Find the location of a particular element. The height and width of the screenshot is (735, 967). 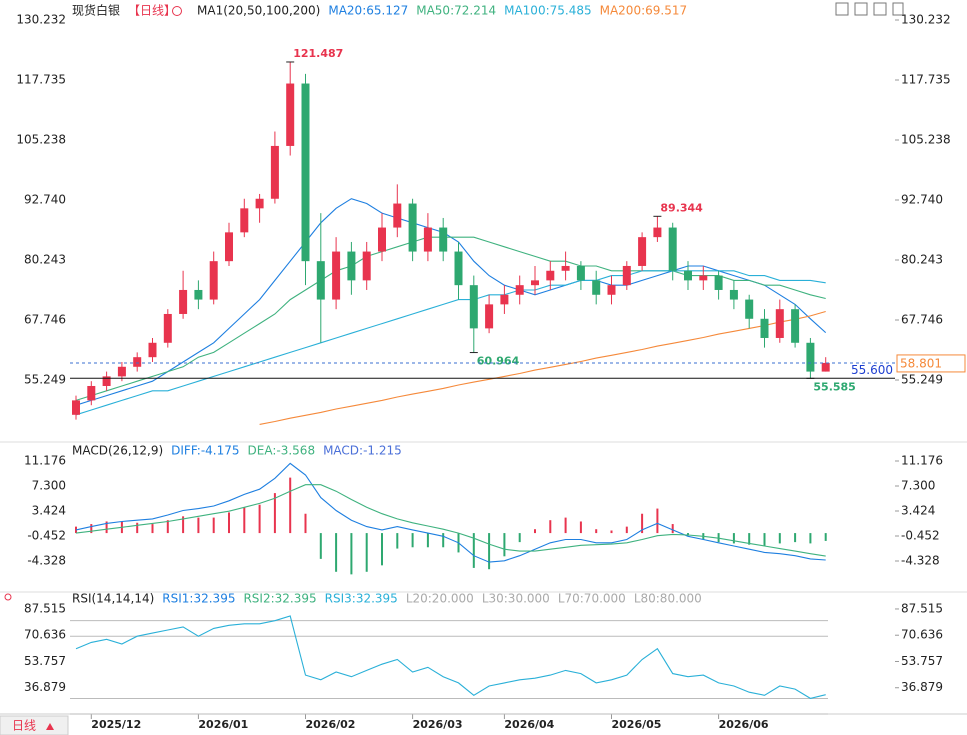

legend-entry: RSI3:32.395 is located at coordinates (361, 599).